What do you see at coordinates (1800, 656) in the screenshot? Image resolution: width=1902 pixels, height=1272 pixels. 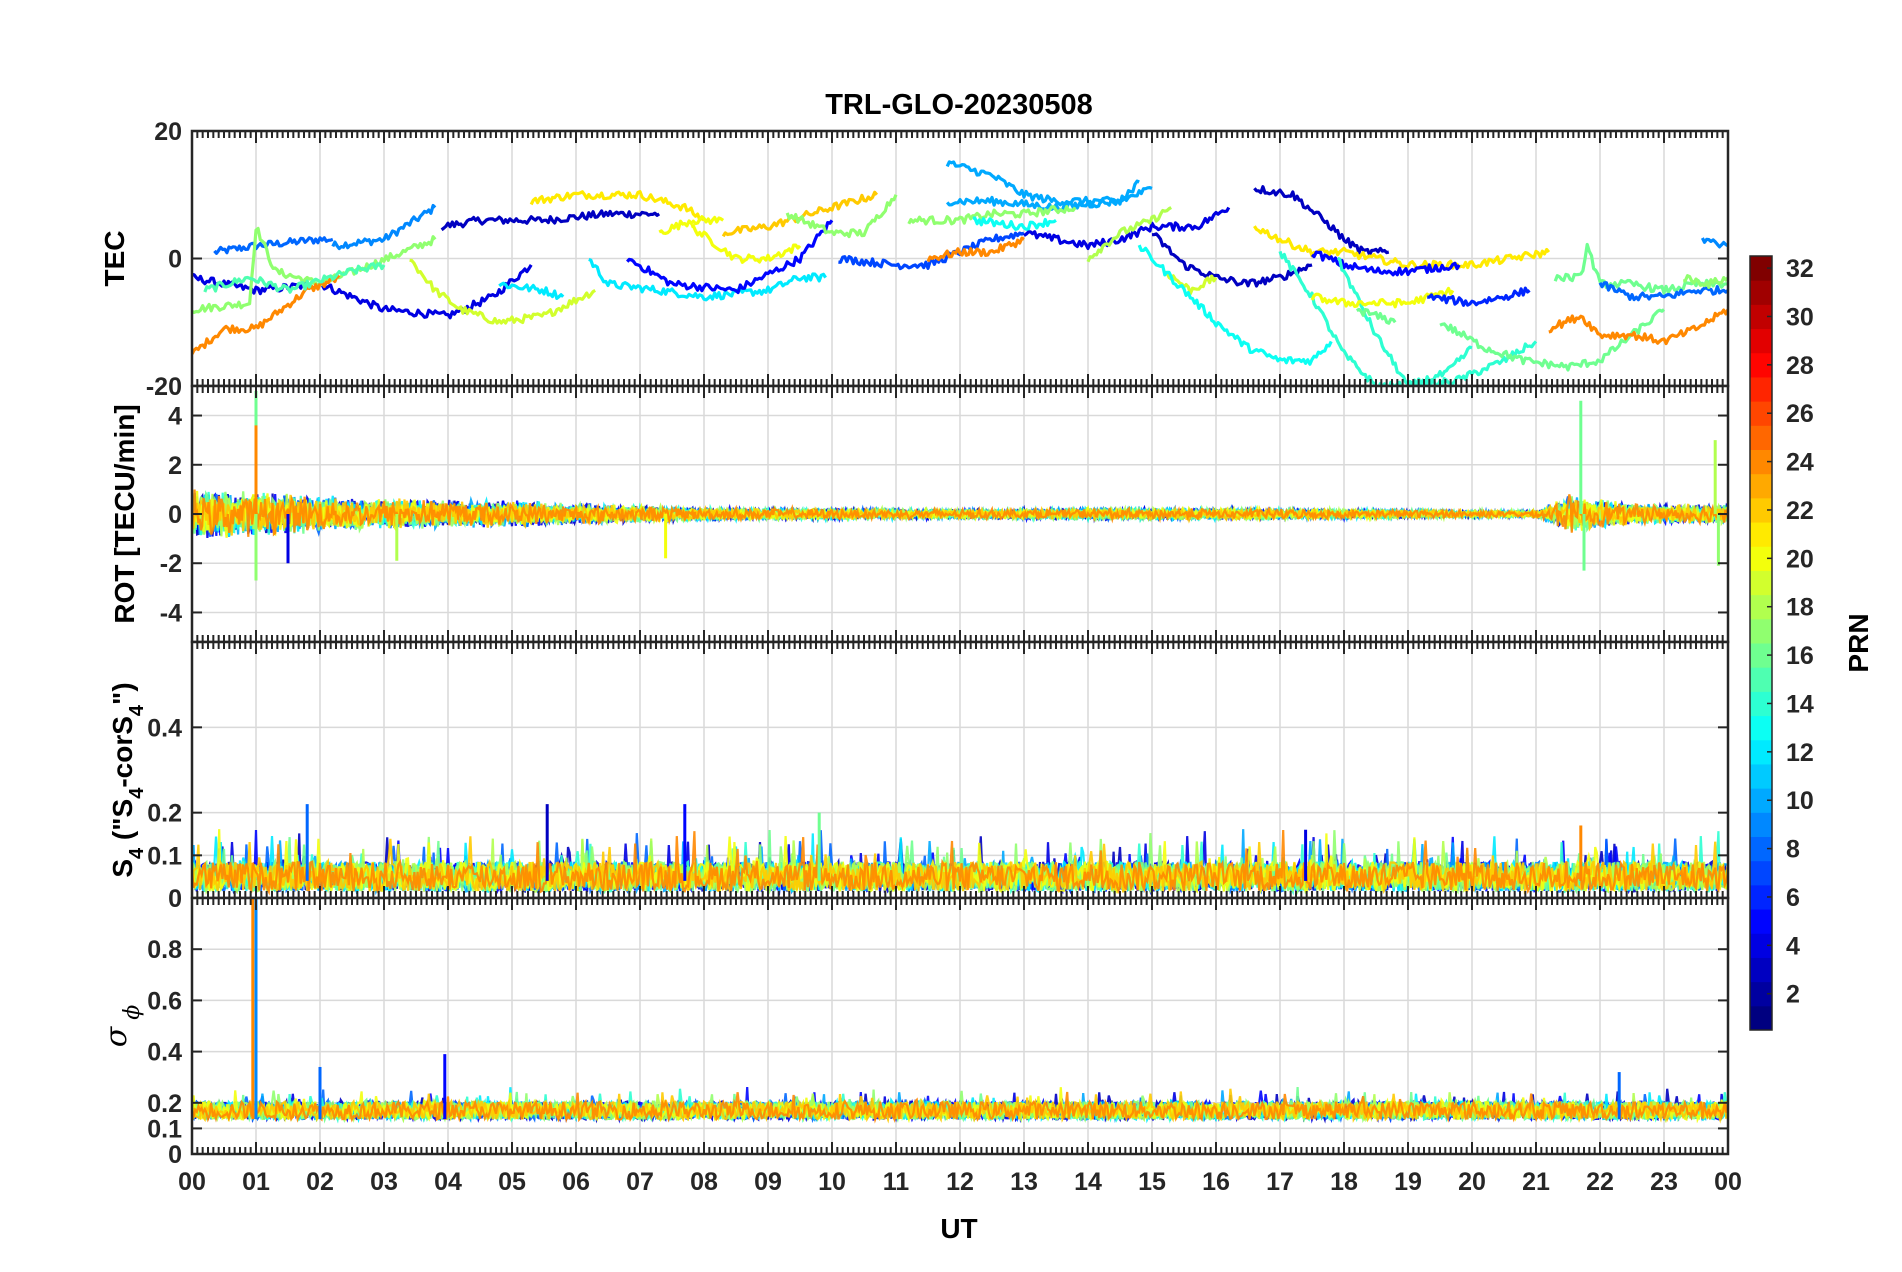 I see `colorbar-tick-label: 16` at bounding box center [1800, 656].